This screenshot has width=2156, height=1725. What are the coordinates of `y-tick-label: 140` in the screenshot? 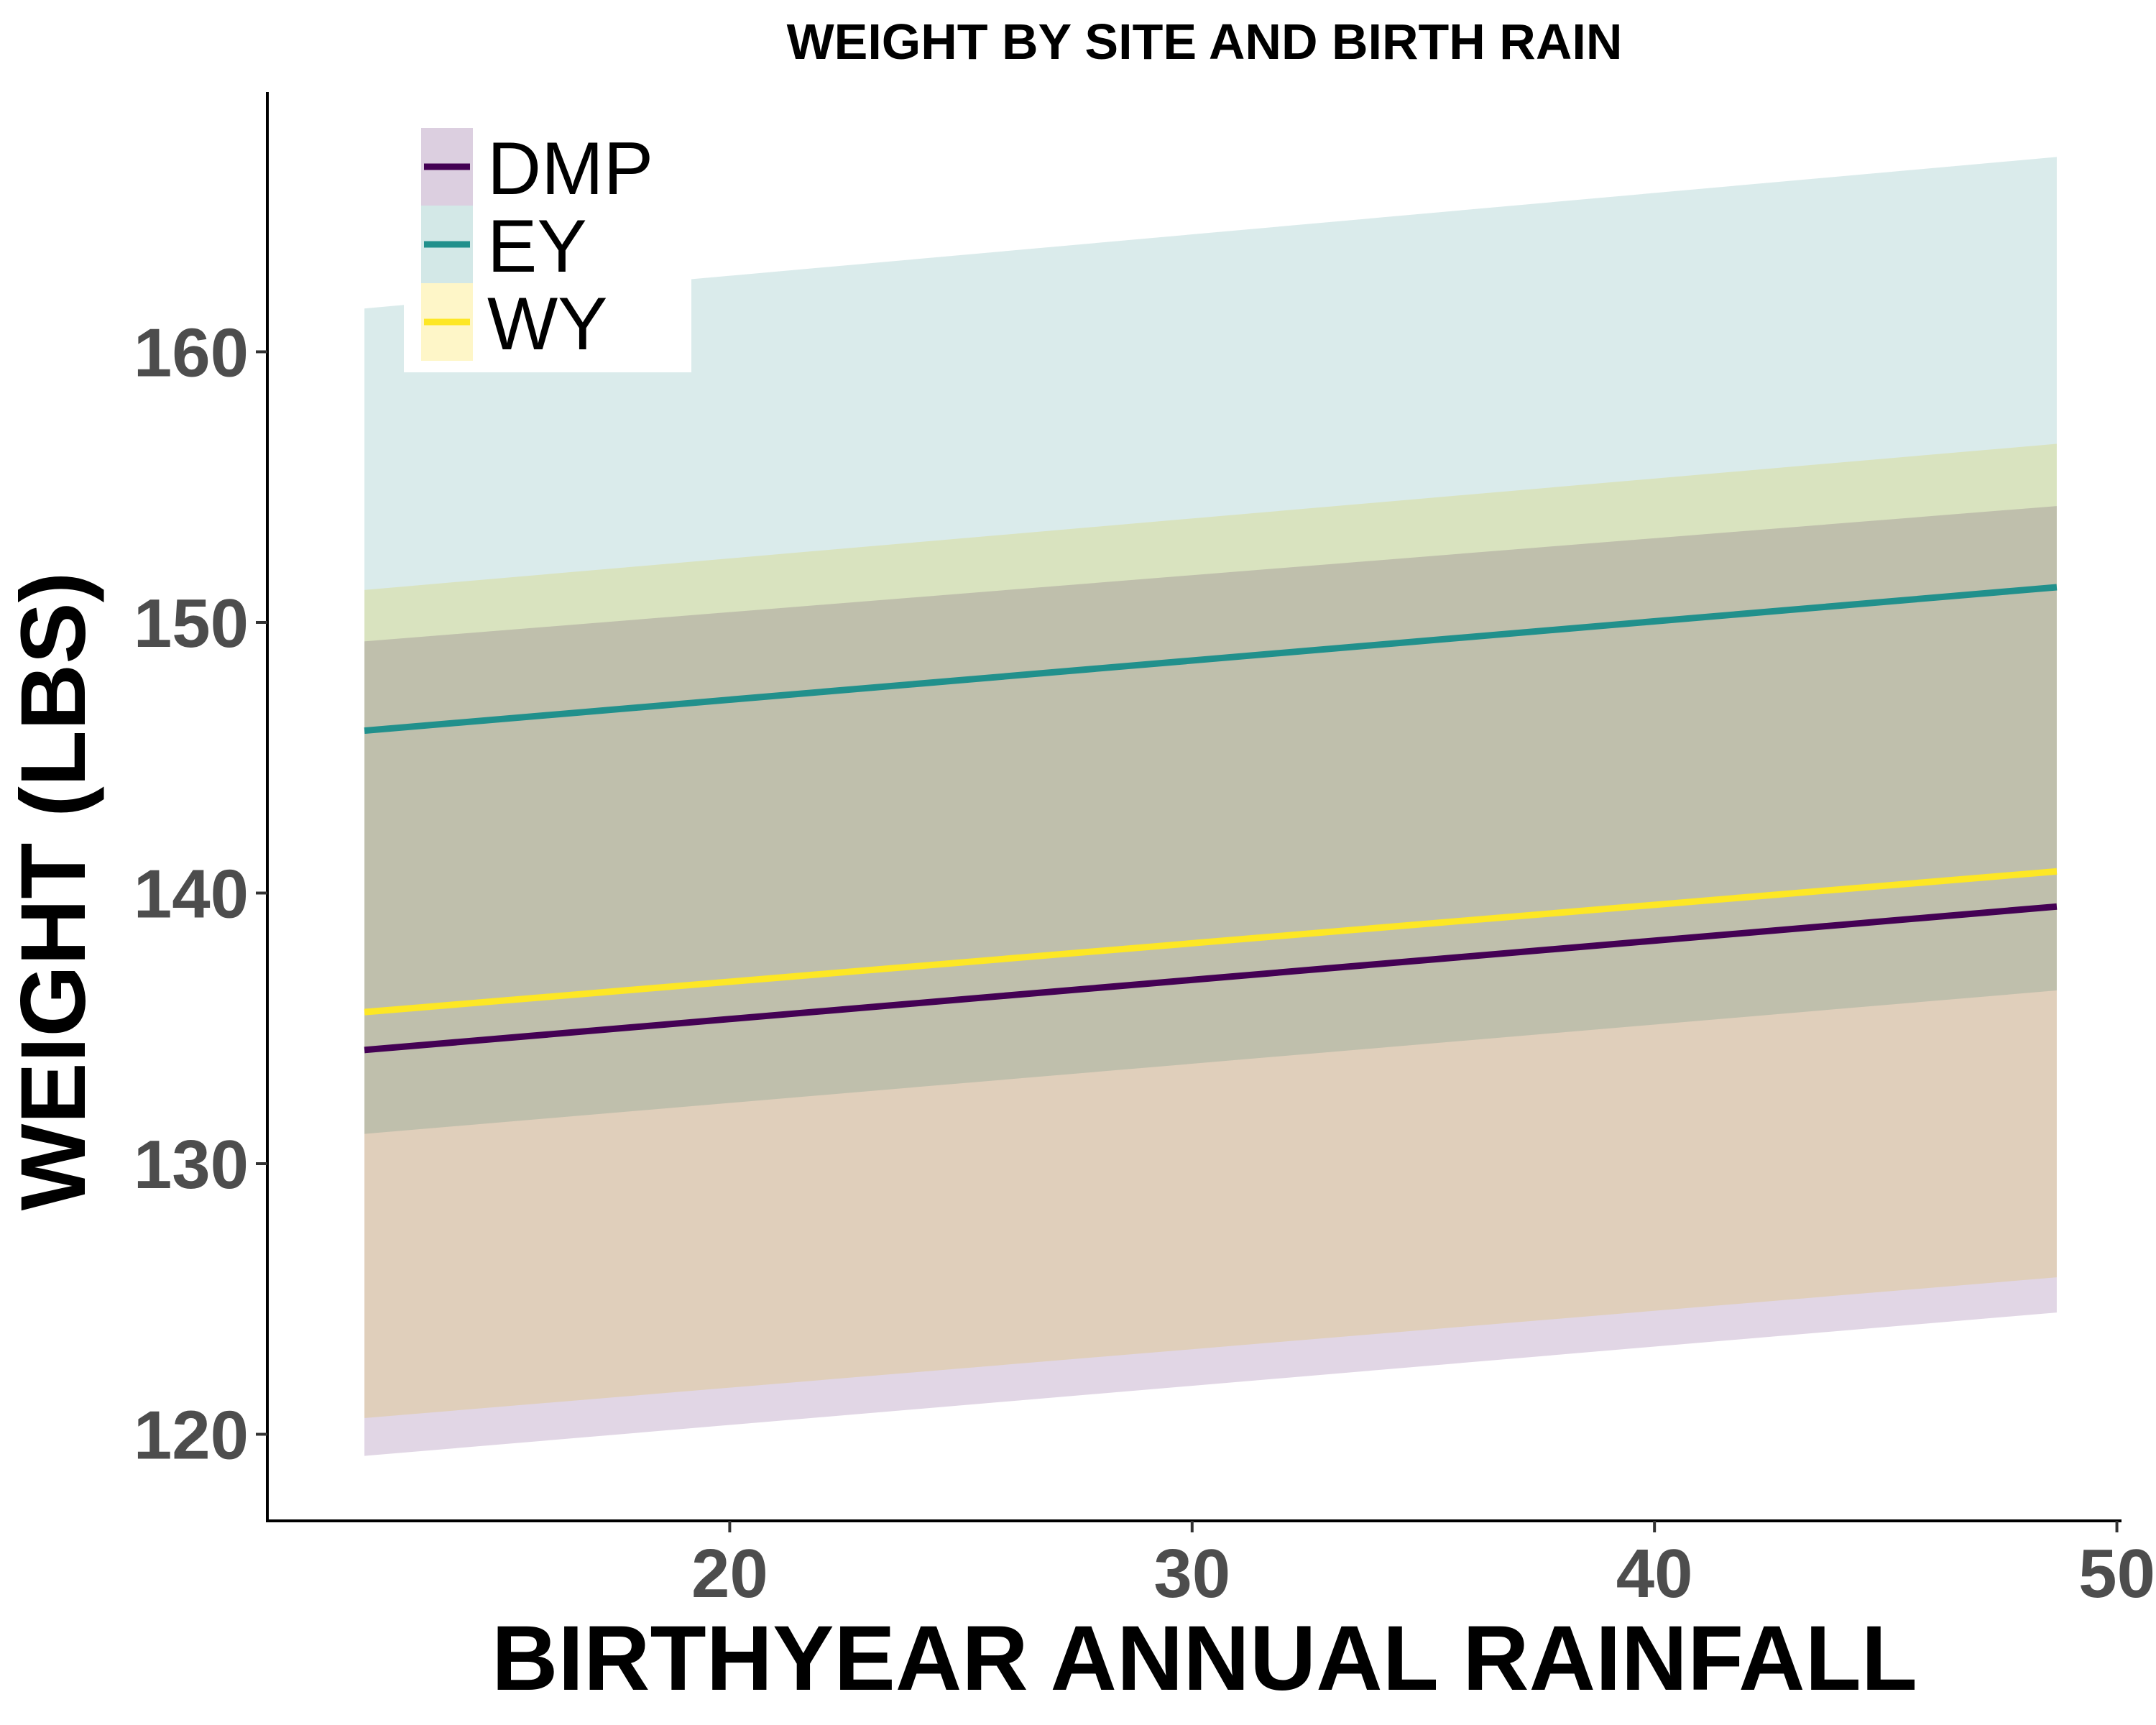 It's located at (191, 893).